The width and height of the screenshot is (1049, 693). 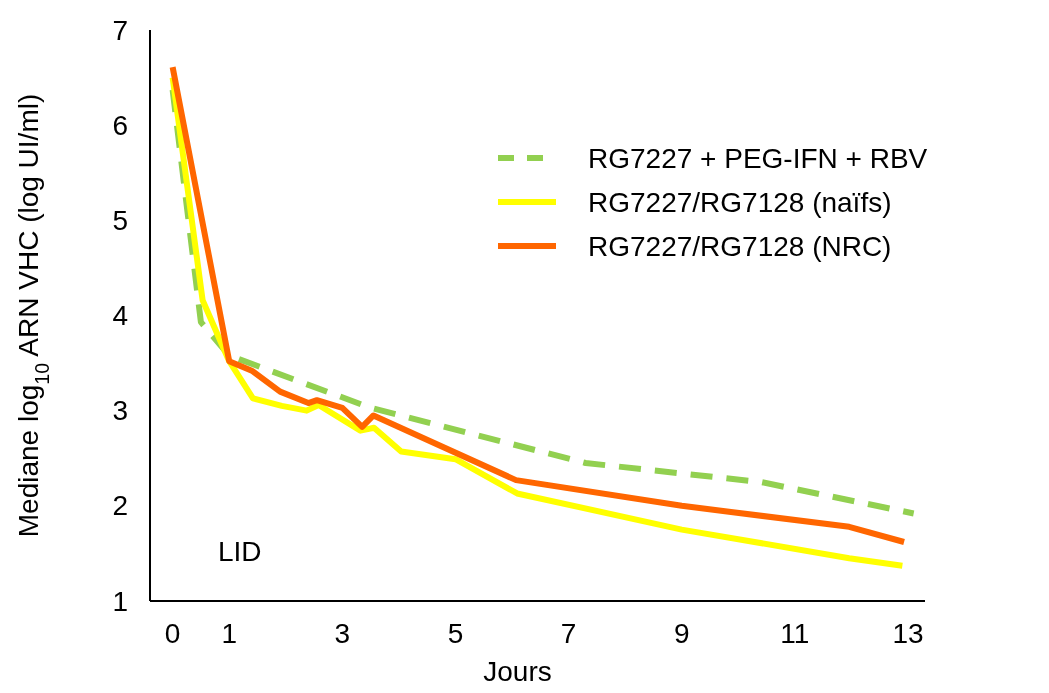 I want to click on y-tick-label: 2, so click(x=120, y=506).